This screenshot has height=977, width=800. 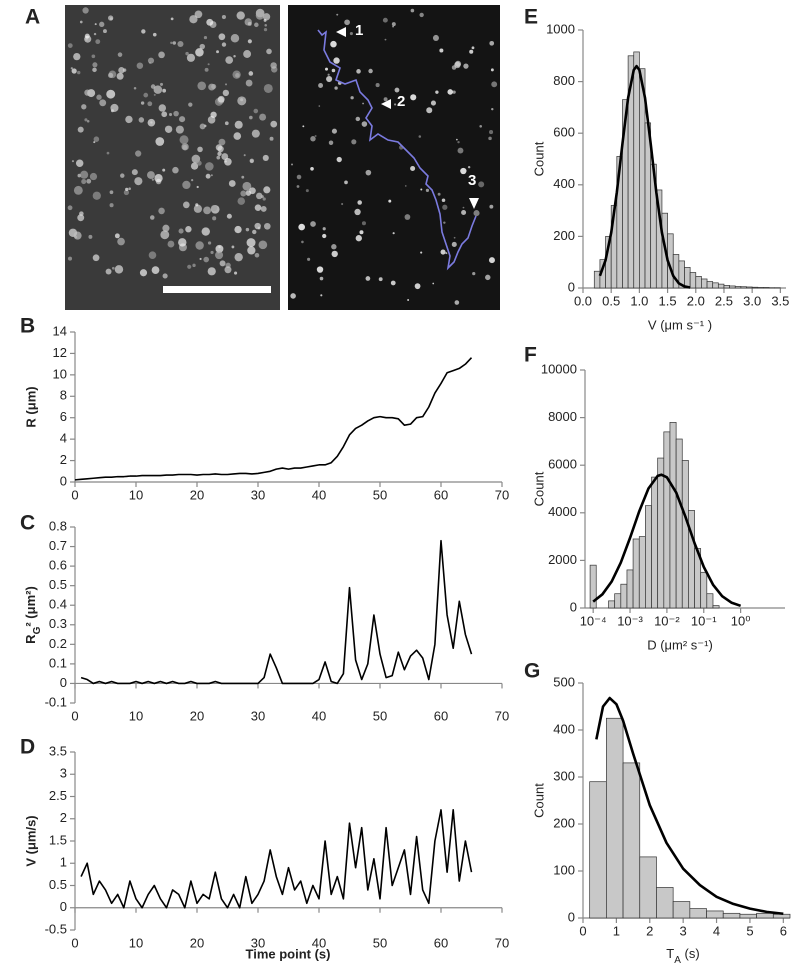 I want to click on y-tick-label: 300, so click(x=564, y=775).